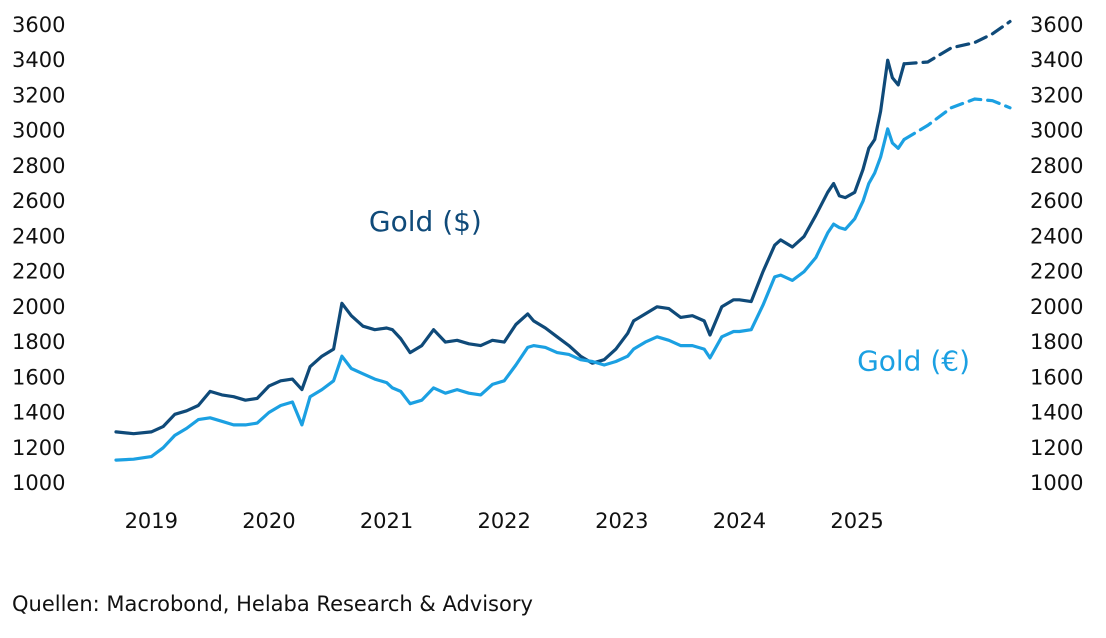 This screenshot has width=1106, height=638. I want to click on y-tick-left: 2200, so click(38, 272).